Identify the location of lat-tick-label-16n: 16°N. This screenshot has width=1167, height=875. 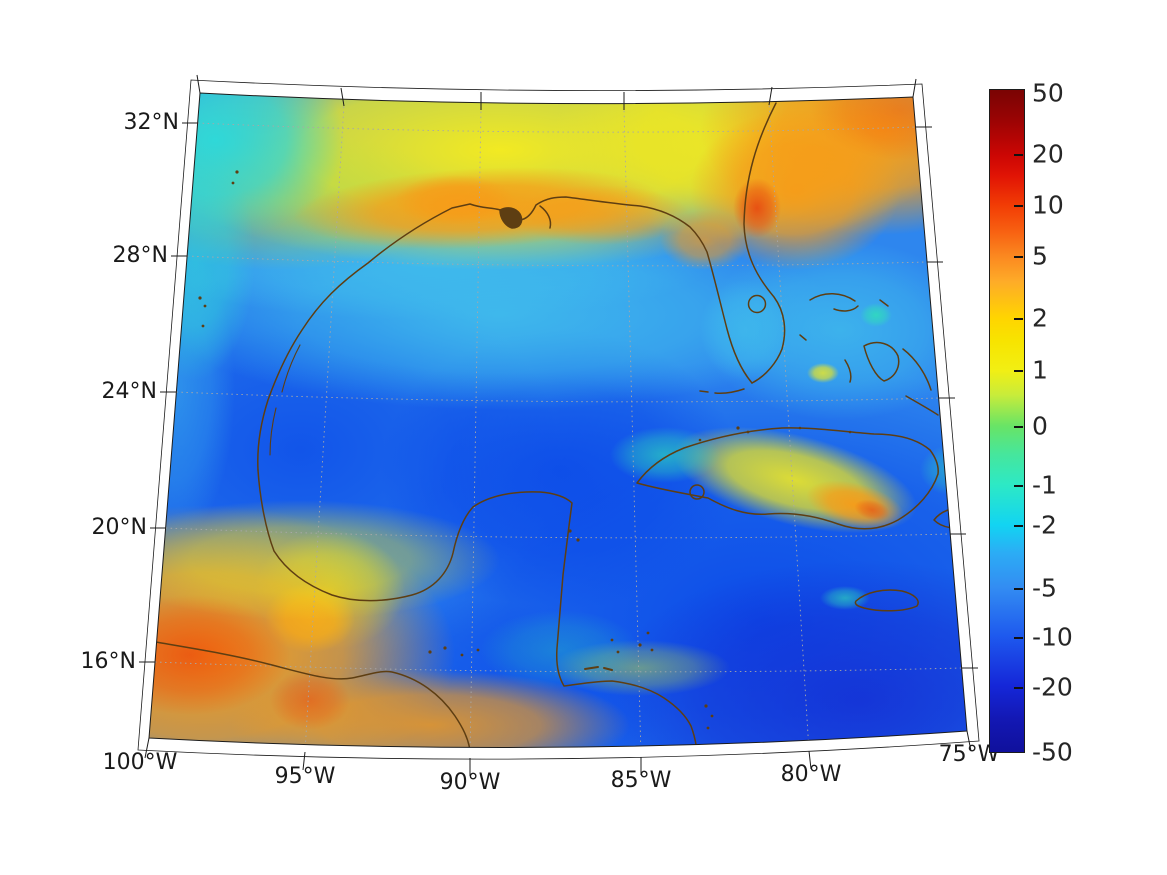
(108, 661).